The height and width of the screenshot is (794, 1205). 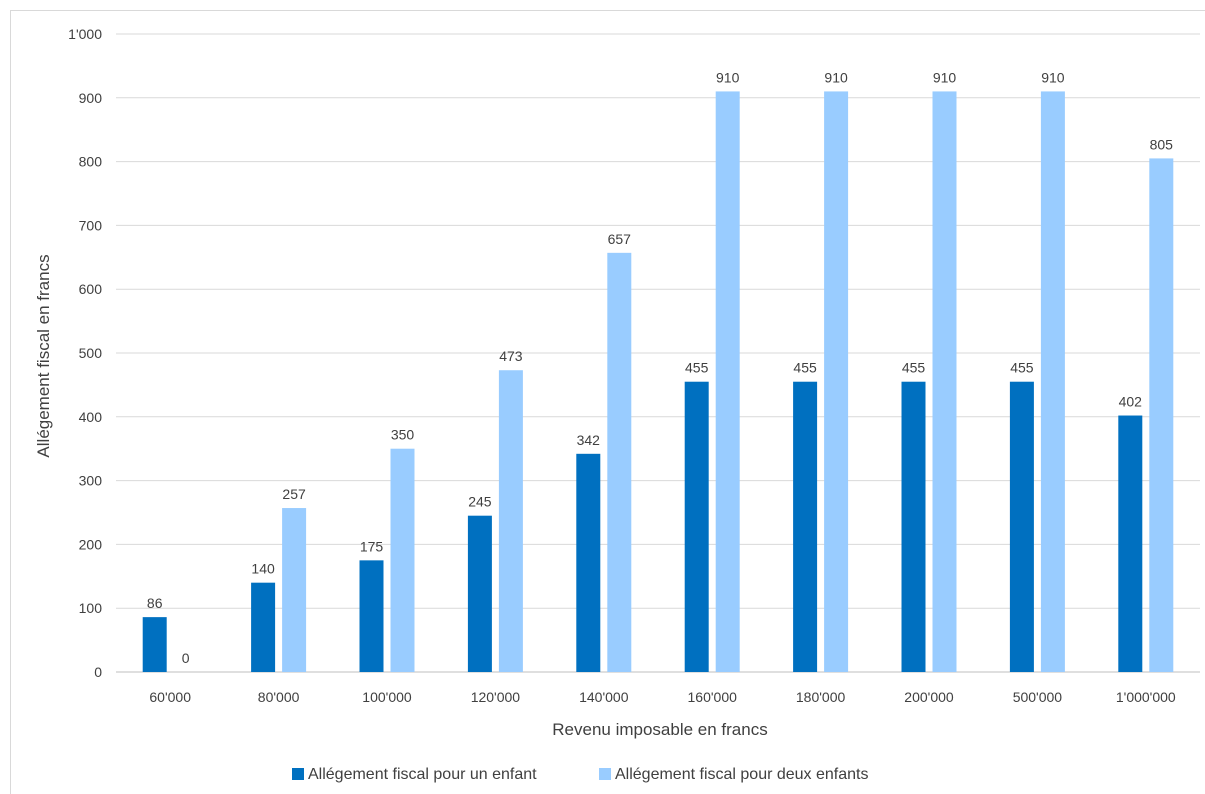 I want to click on y-tick-label: 1'000, so click(x=85, y=34).